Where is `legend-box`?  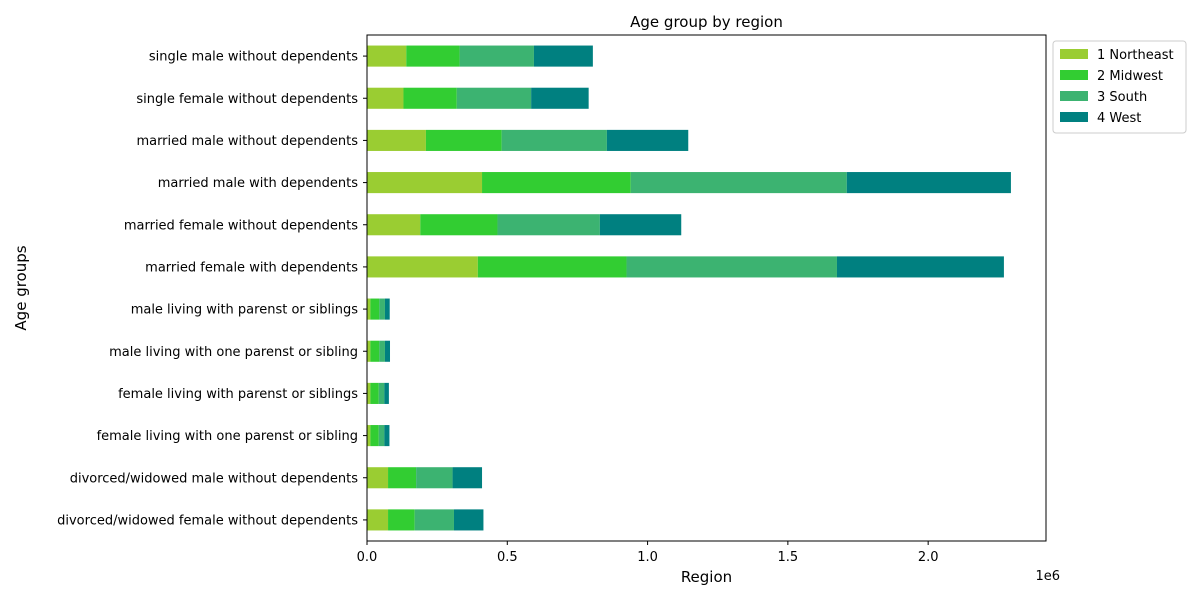 legend-box is located at coordinates (1119, 87).